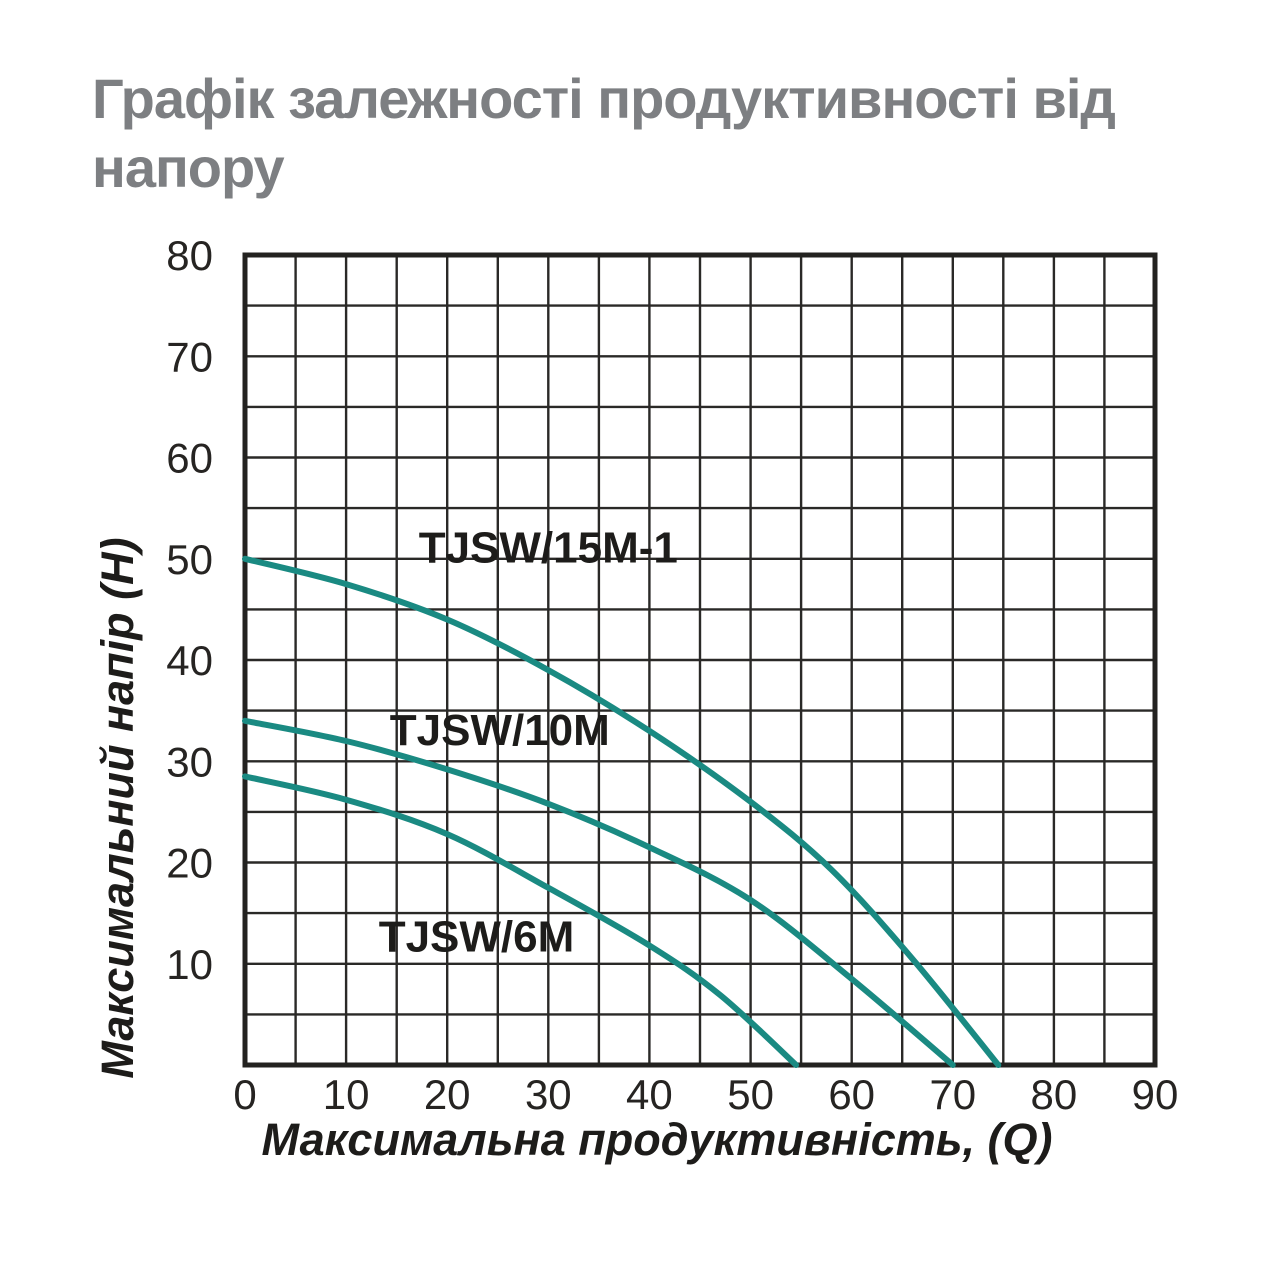 The height and width of the screenshot is (1280, 1280). Describe the element at coordinates (548, 1094) in the screenshot. I see `x-tick-label: 30` at that location.